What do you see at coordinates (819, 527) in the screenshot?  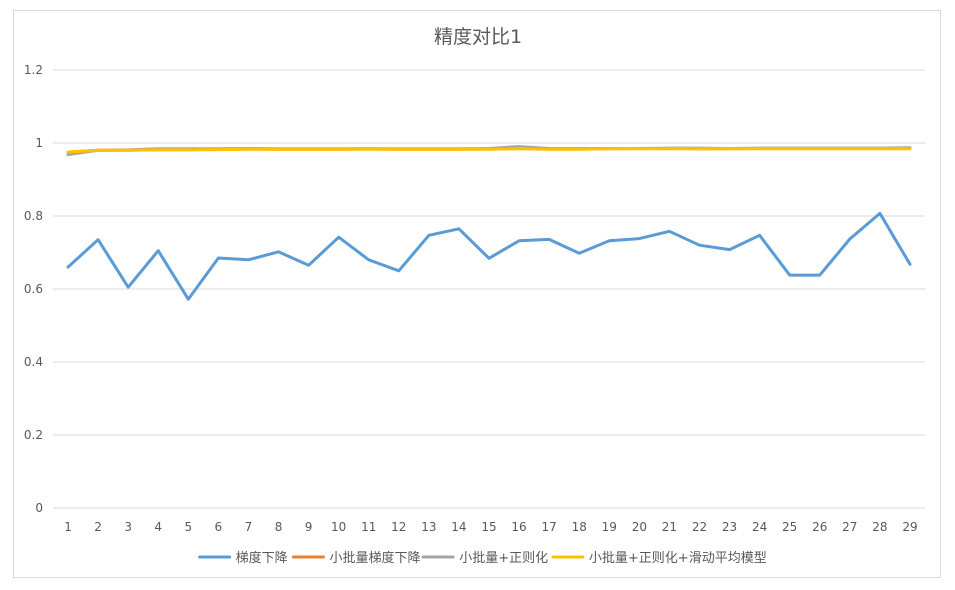 I see `x-tick-label: 26` at bounding box center [819, 527].